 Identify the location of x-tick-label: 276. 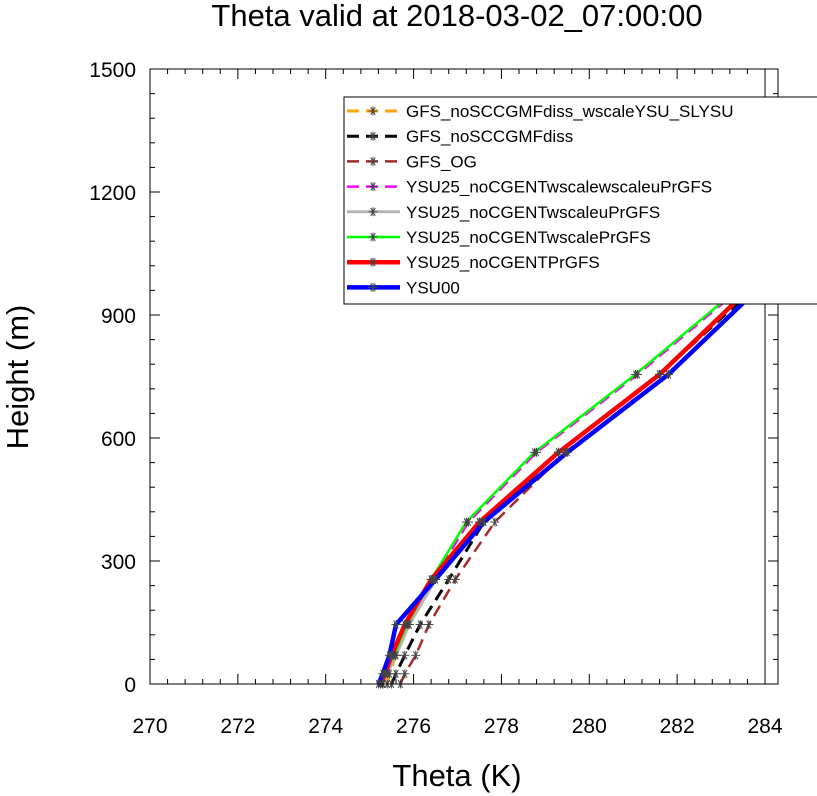
(413, 726).